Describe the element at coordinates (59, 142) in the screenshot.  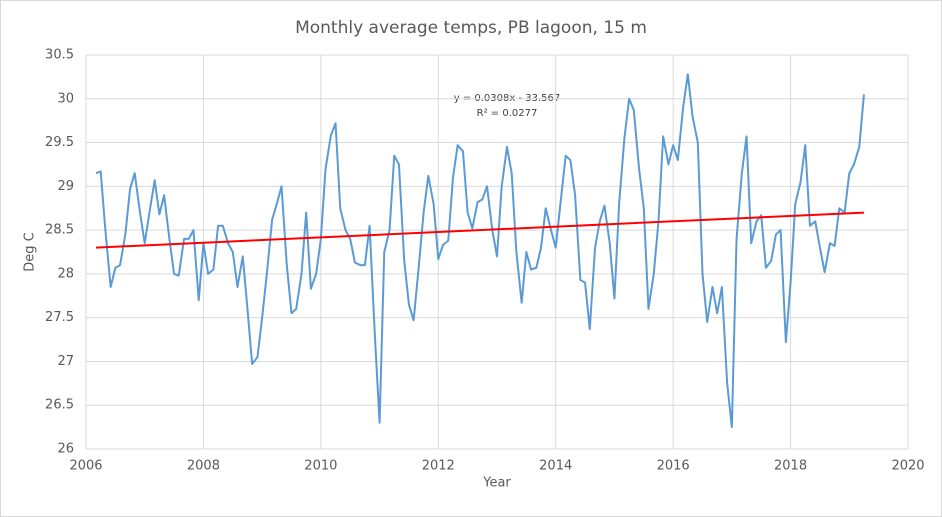
I see `y-tick-label: 29.5` at that location.